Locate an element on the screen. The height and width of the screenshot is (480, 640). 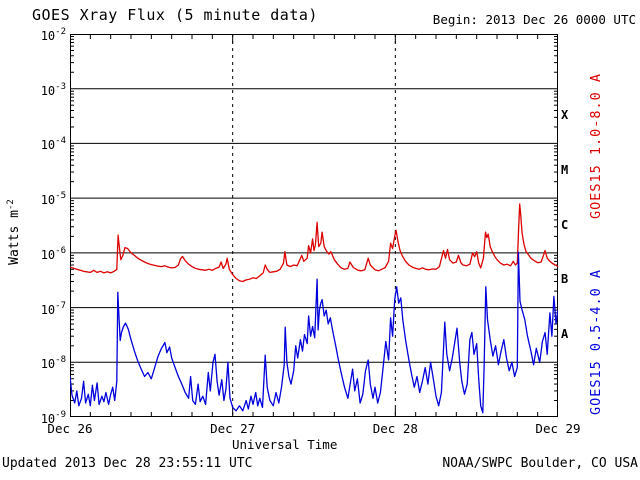
flare-class-label-c: C is located at coordinates (565, 224).